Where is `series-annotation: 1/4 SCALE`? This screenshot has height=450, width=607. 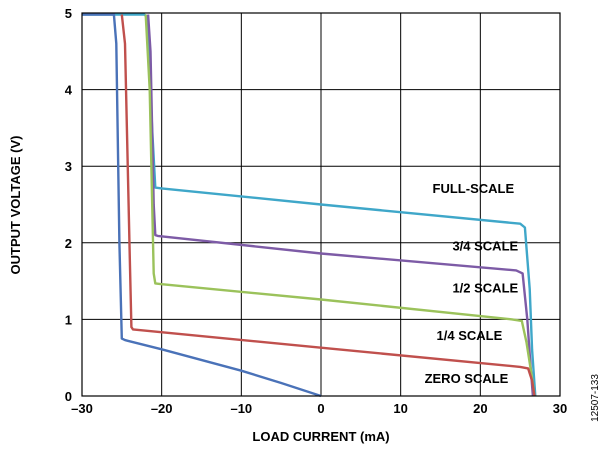 series-annotation: 1/4 SCALE is located at coordinates (470, 335).